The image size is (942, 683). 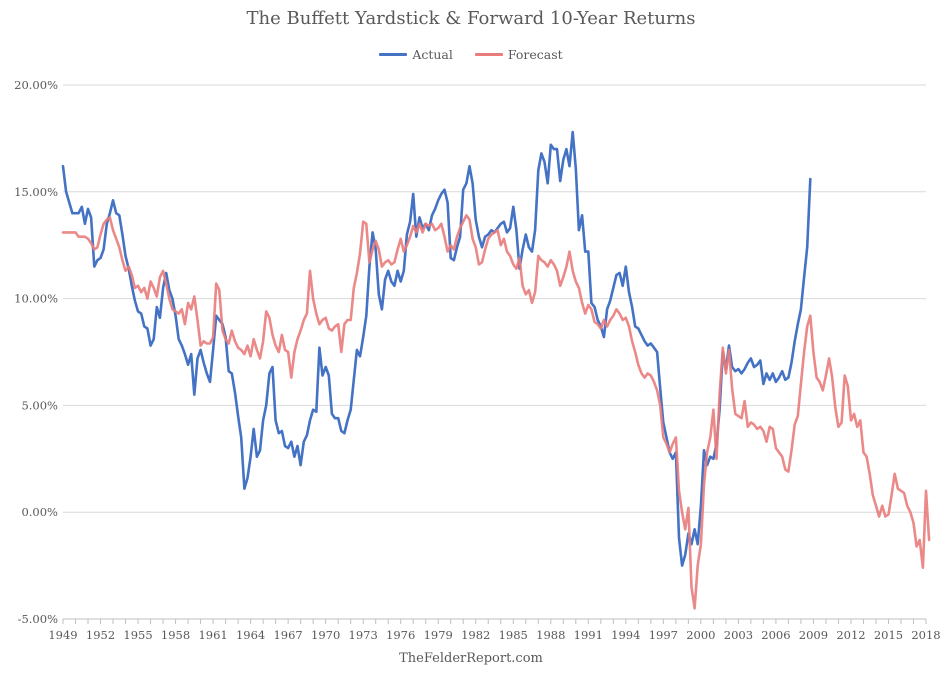 I want to click on legend-label-forecast: Forecast, so click(x=535, y=54).